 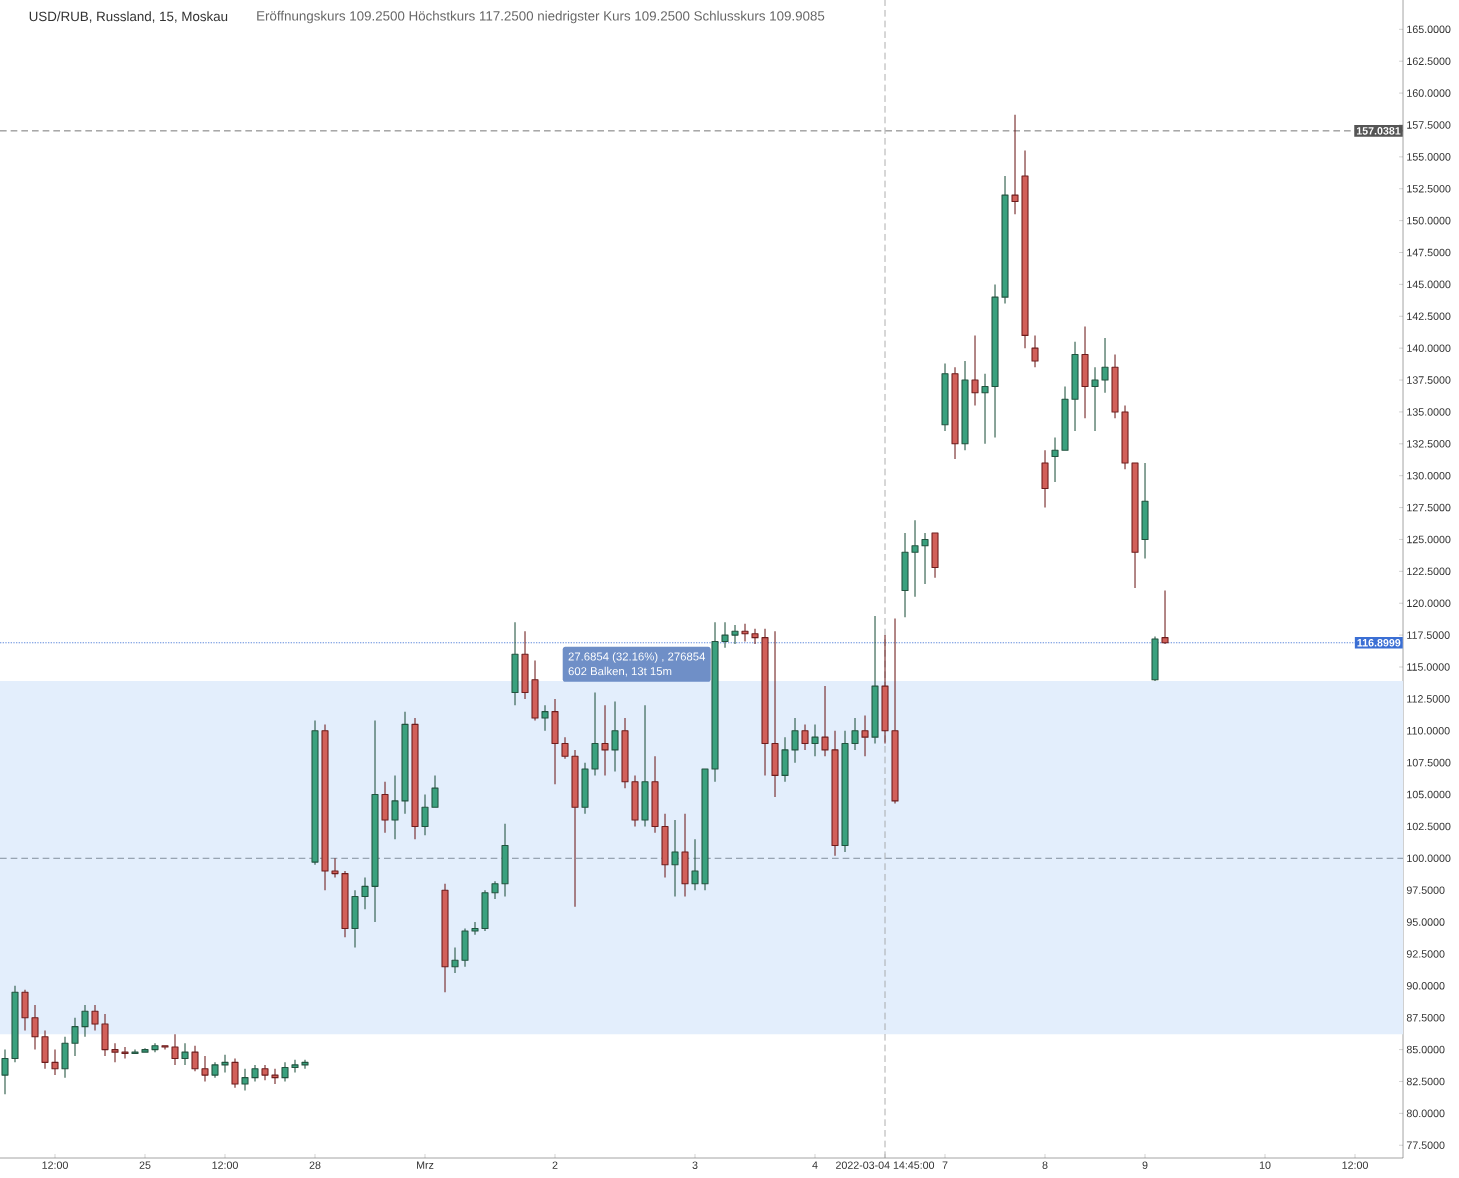 What do you see at coordinates (637, 657) in the screenshot?
I see `annotation: 27.6854 (32.16%) , 276854` at bounding box center [637, 657].